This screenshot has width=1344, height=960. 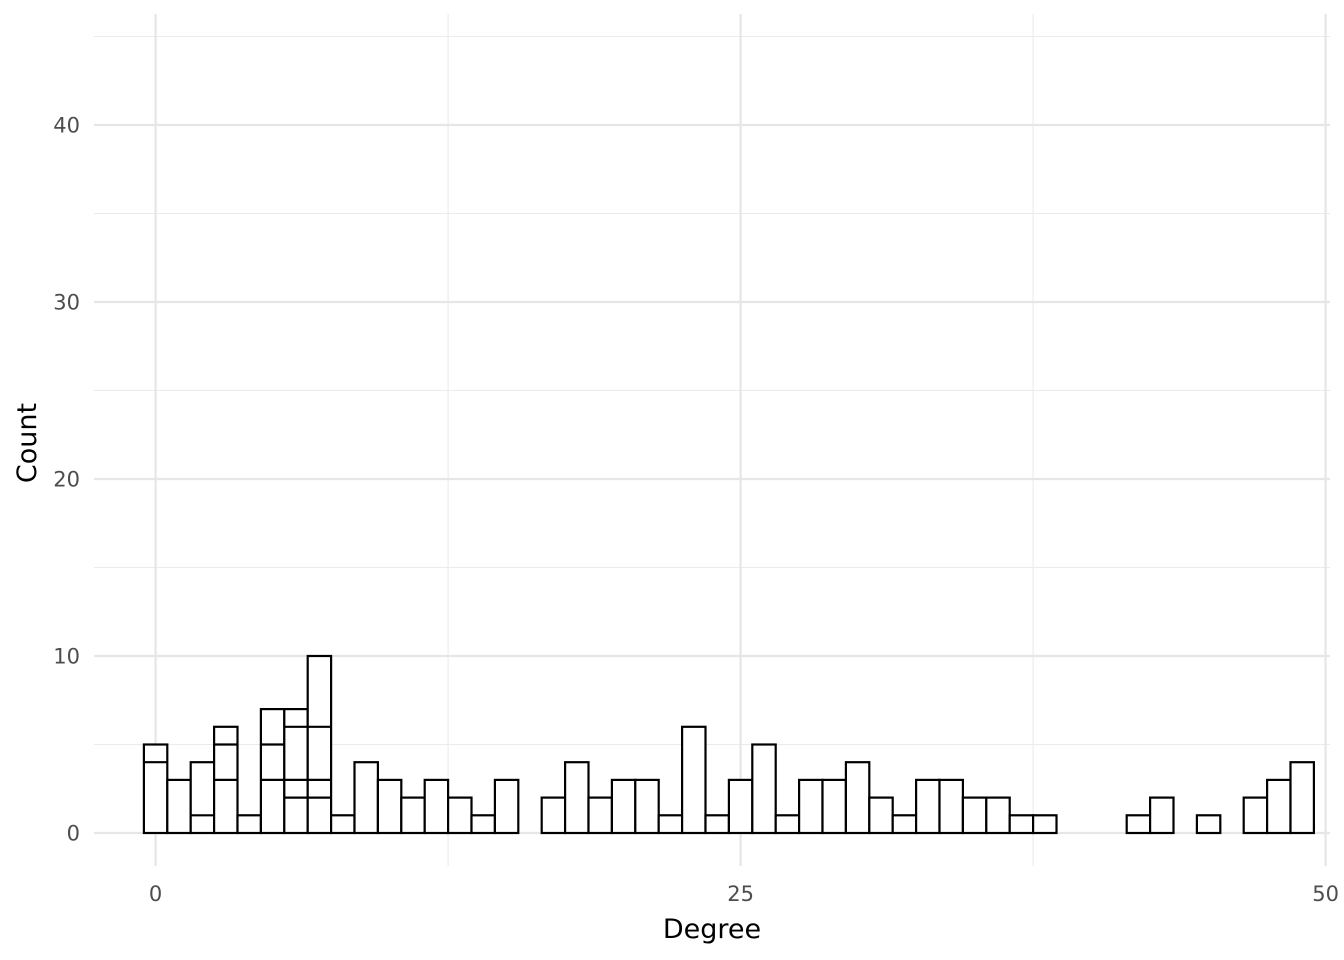 What do you see at coordinates (155, 894) in the screenshot?
I see `x-tick-label: 0` at bounding box center [155, 894].